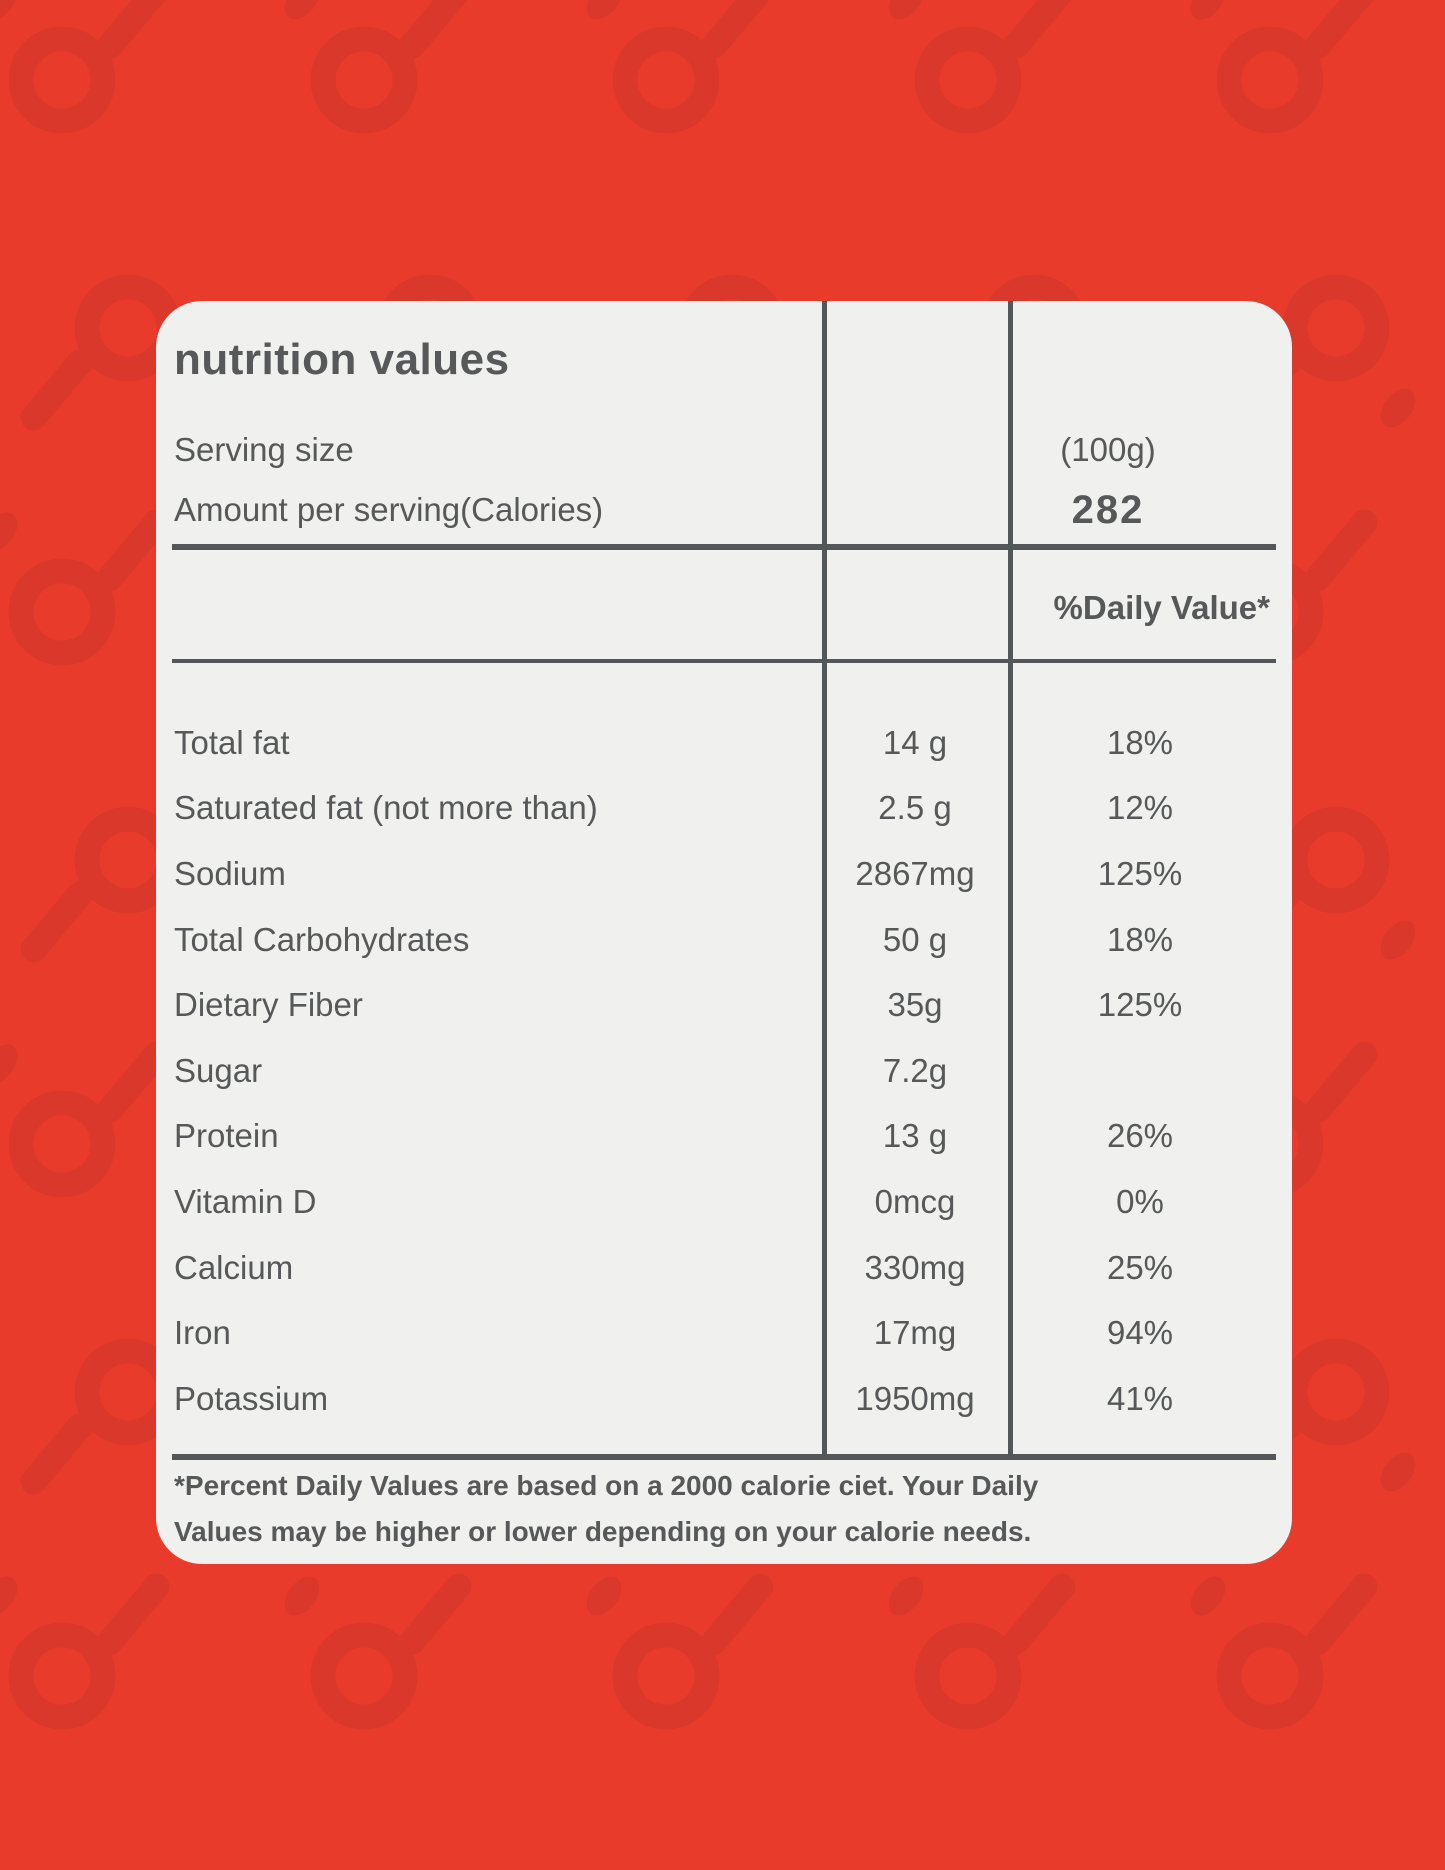 The width and height of the screenshot is (1445, 1870). What do you see at coordinates (251, 1398) in the screenshot?
I see `row-label: Potassium` at bounding box center [251, 1398].